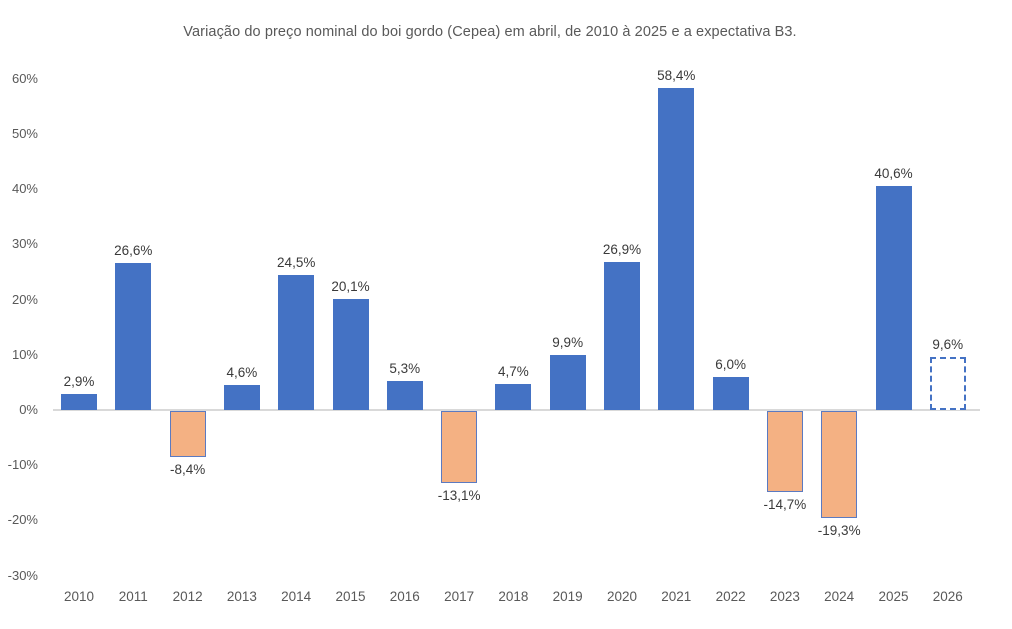 The image size is (1012, 629). Describe the element at coordinates (893, 297) in the screenshot. I see `bar-2025` at that location.